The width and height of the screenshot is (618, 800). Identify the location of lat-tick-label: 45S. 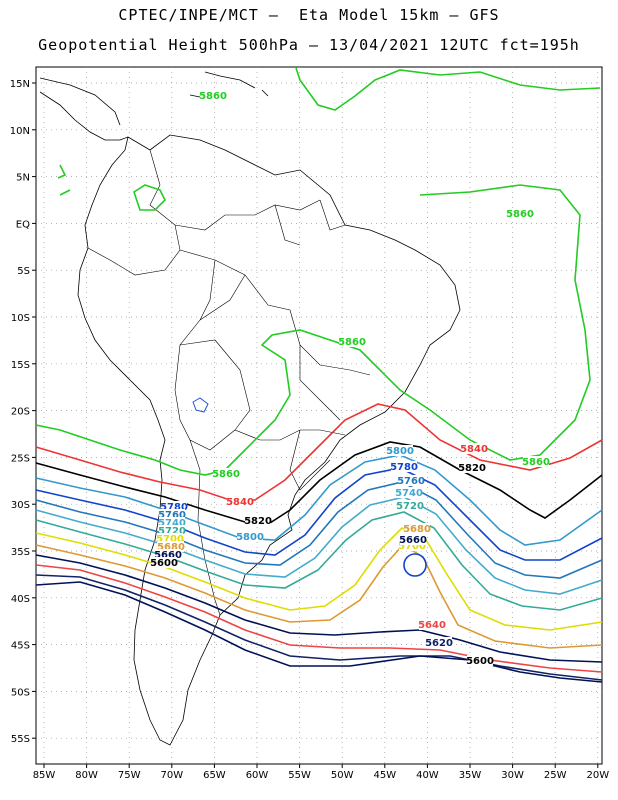
(20, 646).